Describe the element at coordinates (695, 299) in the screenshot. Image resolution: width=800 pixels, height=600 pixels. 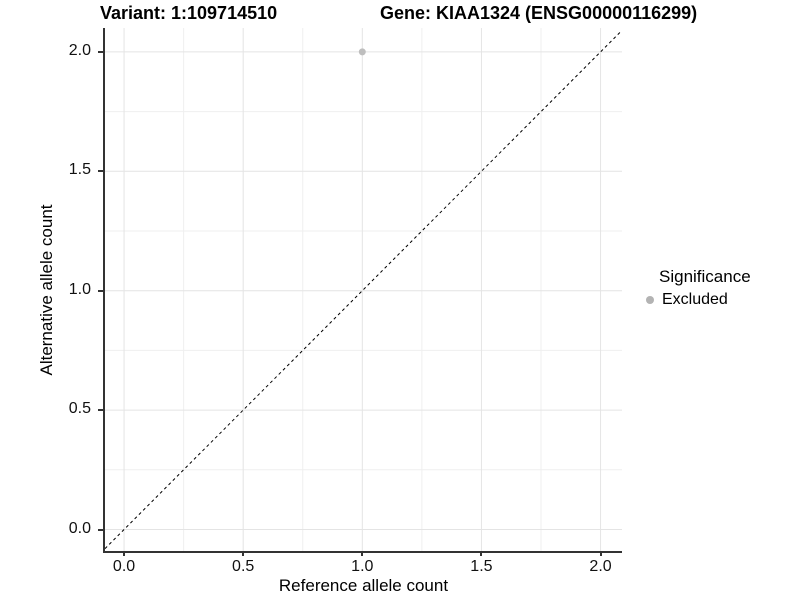
I see `legend-item-label: Excluded` at that location.